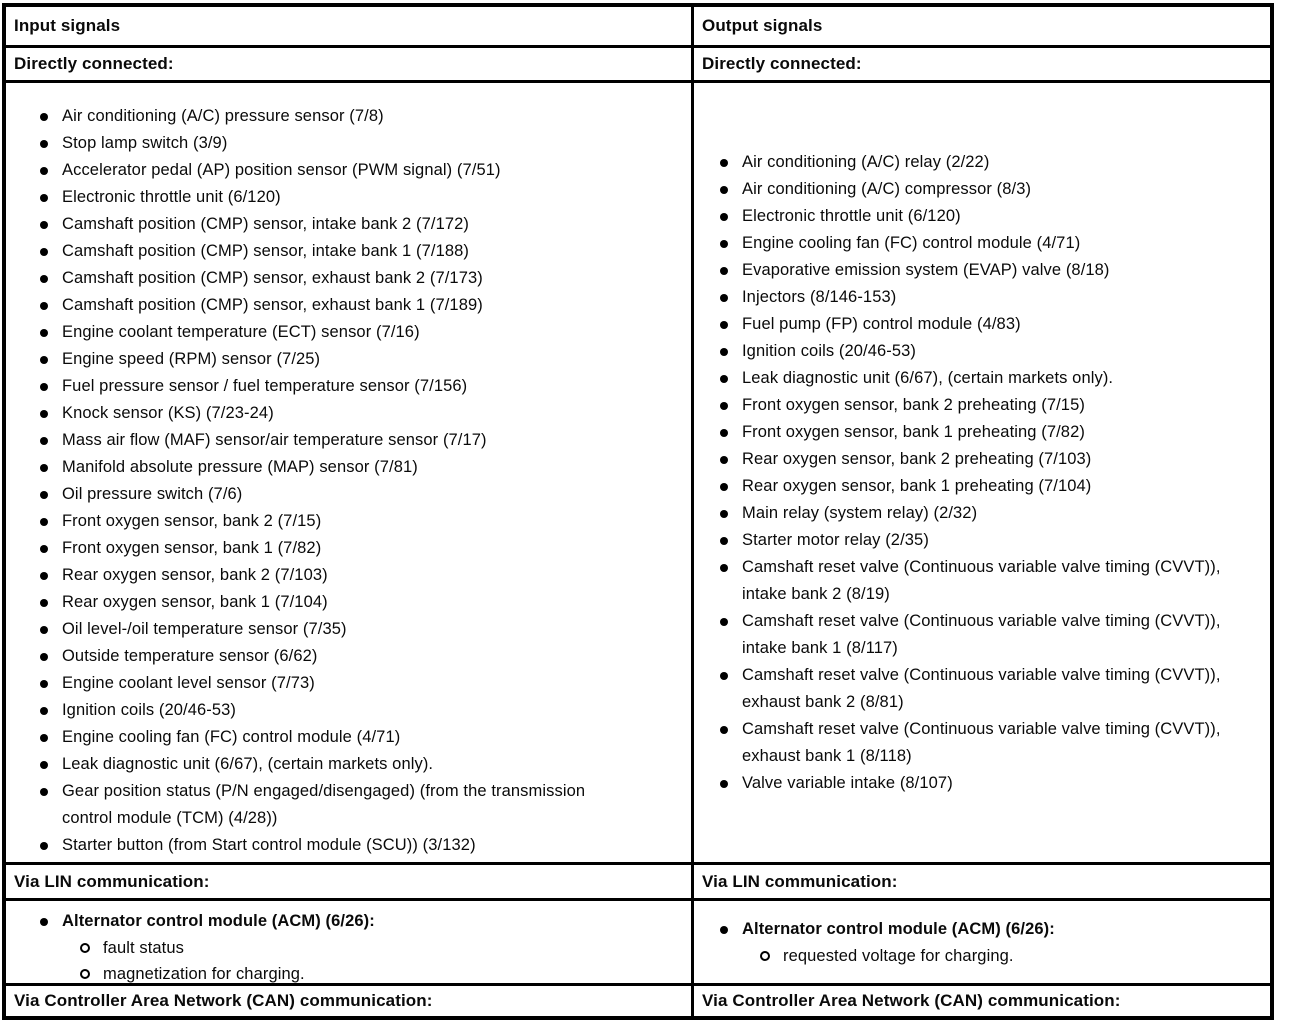  Describe the element at coordinates (765, 955) in the screenshot. I see `circle-bullet-icon` at that location.